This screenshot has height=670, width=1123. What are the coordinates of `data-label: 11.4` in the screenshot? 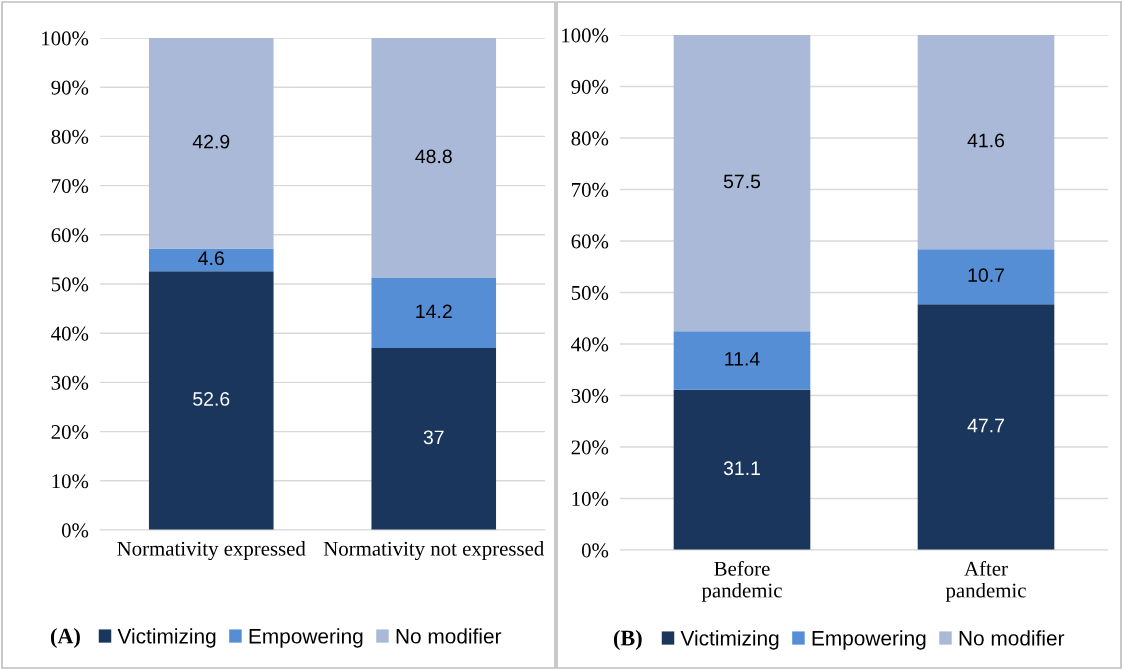 It's located at (742, 359).